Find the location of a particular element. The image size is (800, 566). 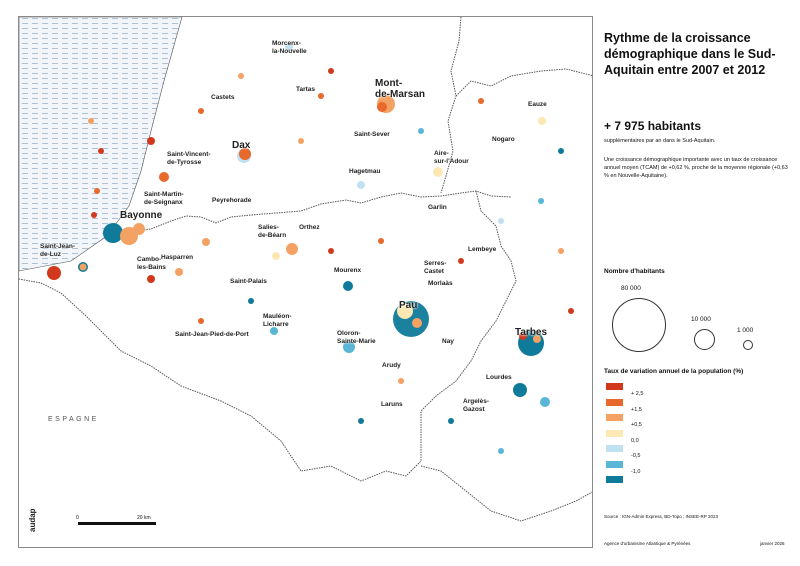

city-label: Oloron- Sainte-Marie is located at coordinates (356, 337).